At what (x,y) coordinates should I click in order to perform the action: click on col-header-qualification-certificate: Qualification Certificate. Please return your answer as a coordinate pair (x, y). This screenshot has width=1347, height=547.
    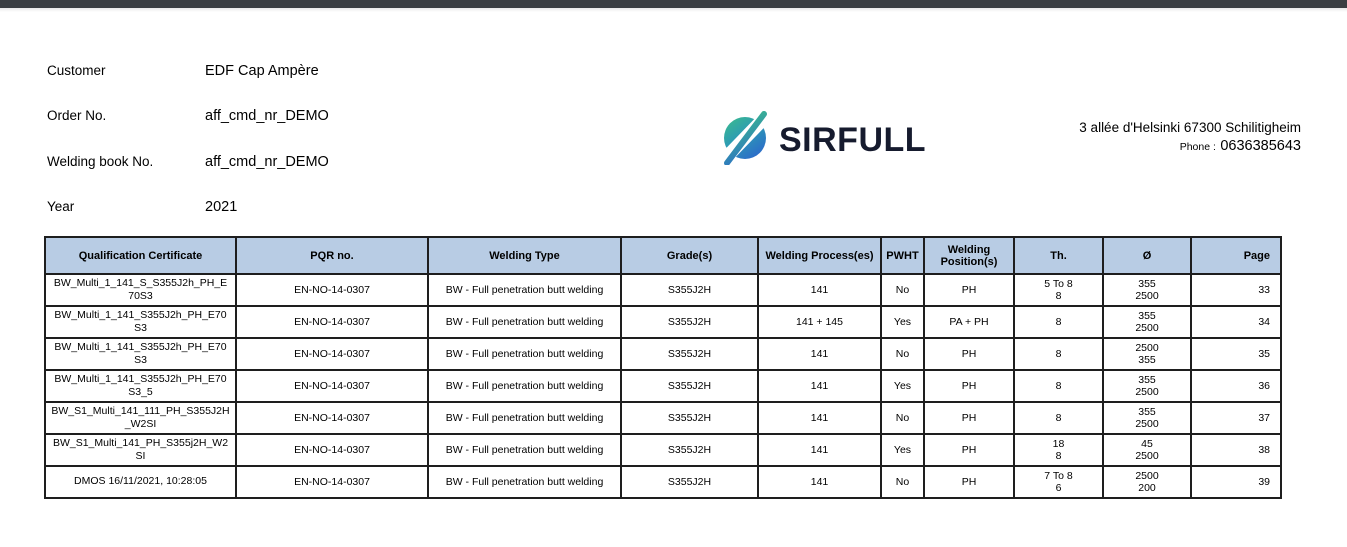
    Looking at the image, I should click on (140, 255).